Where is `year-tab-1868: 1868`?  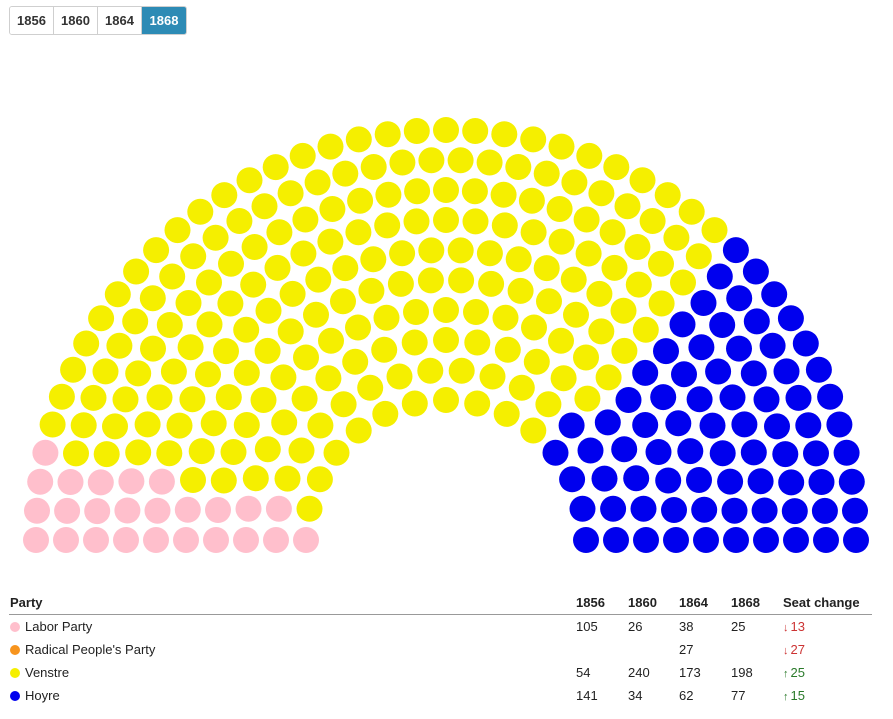
year-tab-1868: 1868 is located at coordinates (164, 20).